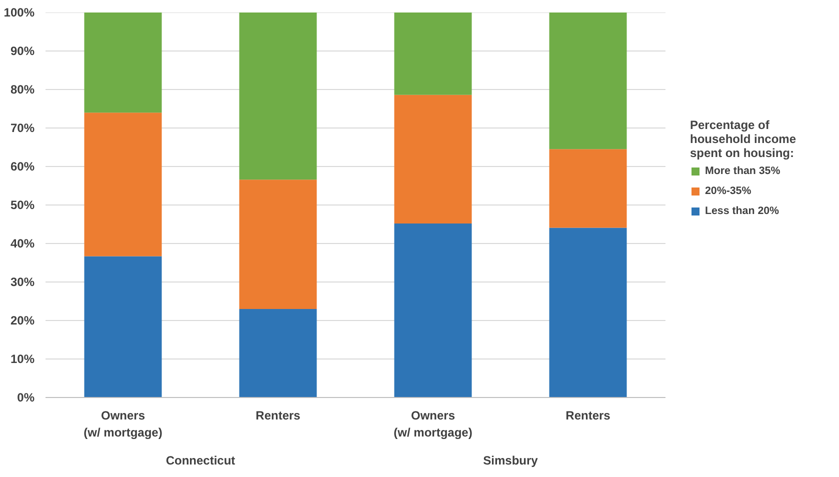 This screenshot has height=477, width=839. What do you see at coordinates (728, 191) in the screenshot?
I see `legend-label: 20%-35%` at bounding box center [728, 191].